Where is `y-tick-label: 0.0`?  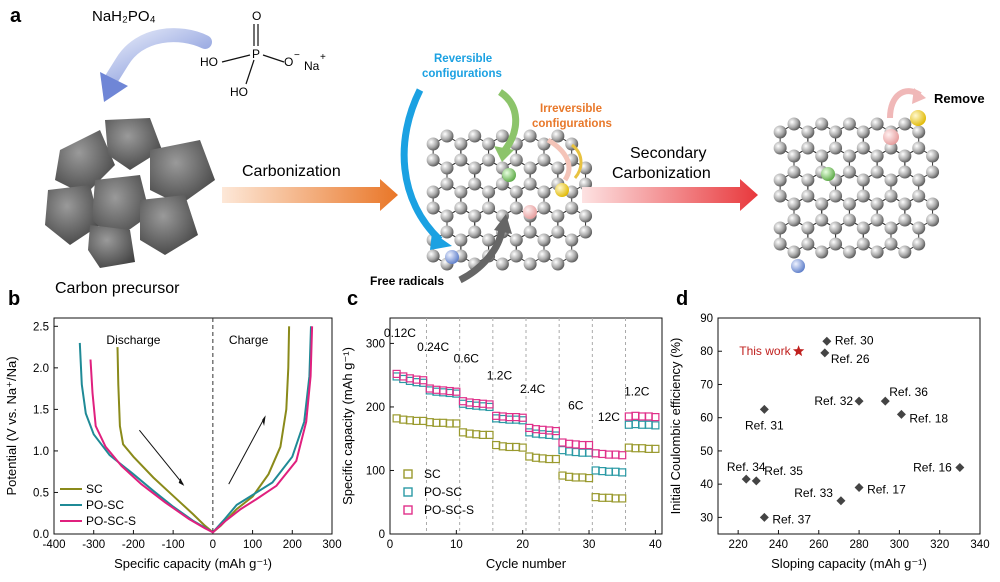
y-tick-label: 0.0 is located at coordinates (41, 535).